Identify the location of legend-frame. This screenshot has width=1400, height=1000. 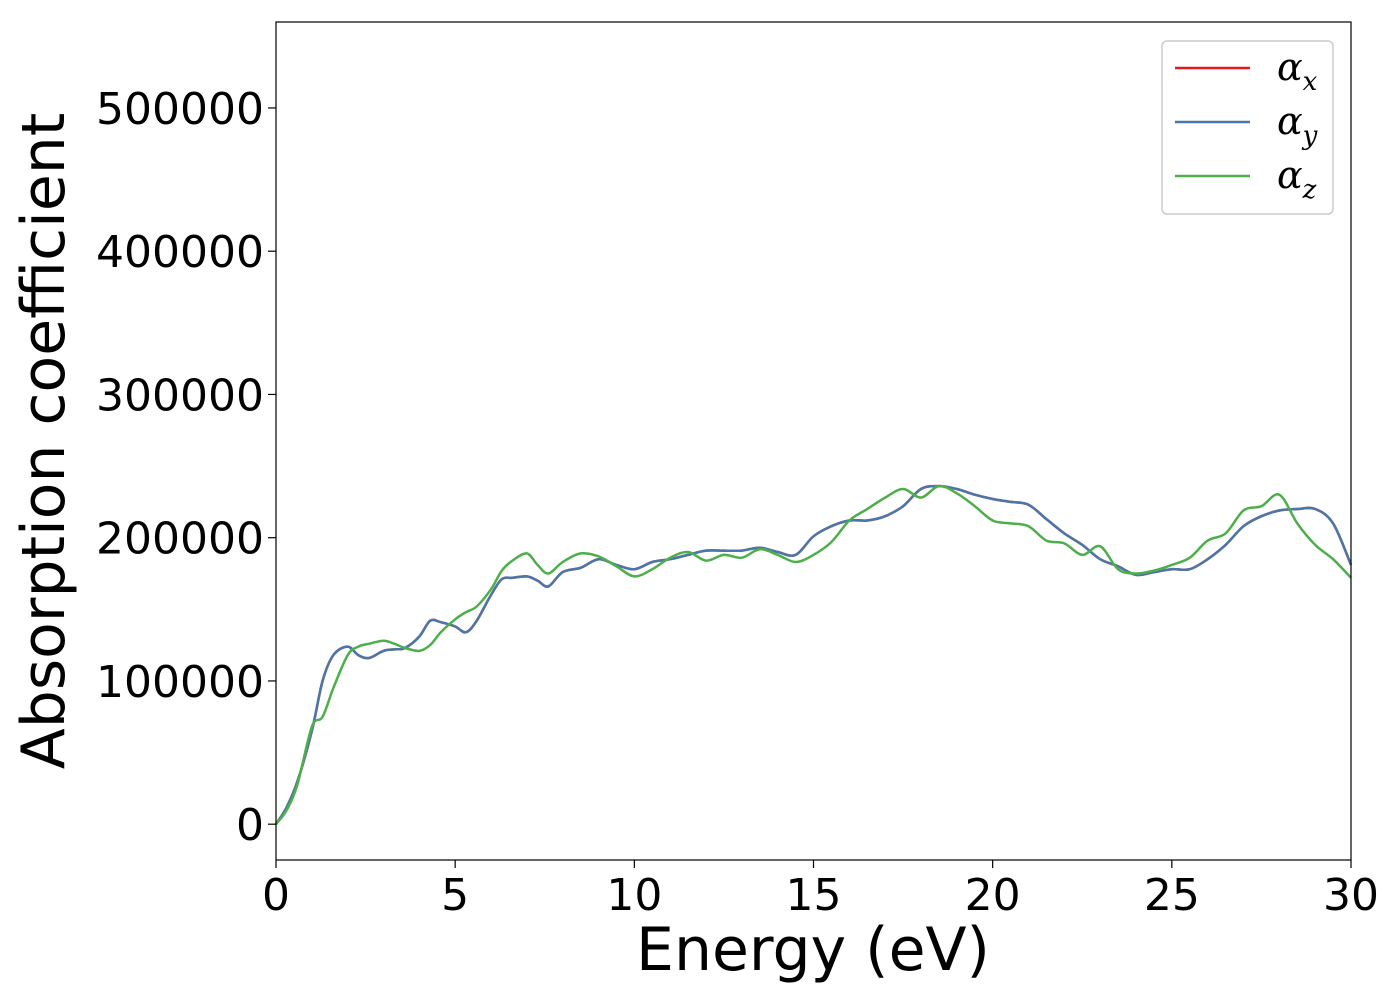
(1247, 127).